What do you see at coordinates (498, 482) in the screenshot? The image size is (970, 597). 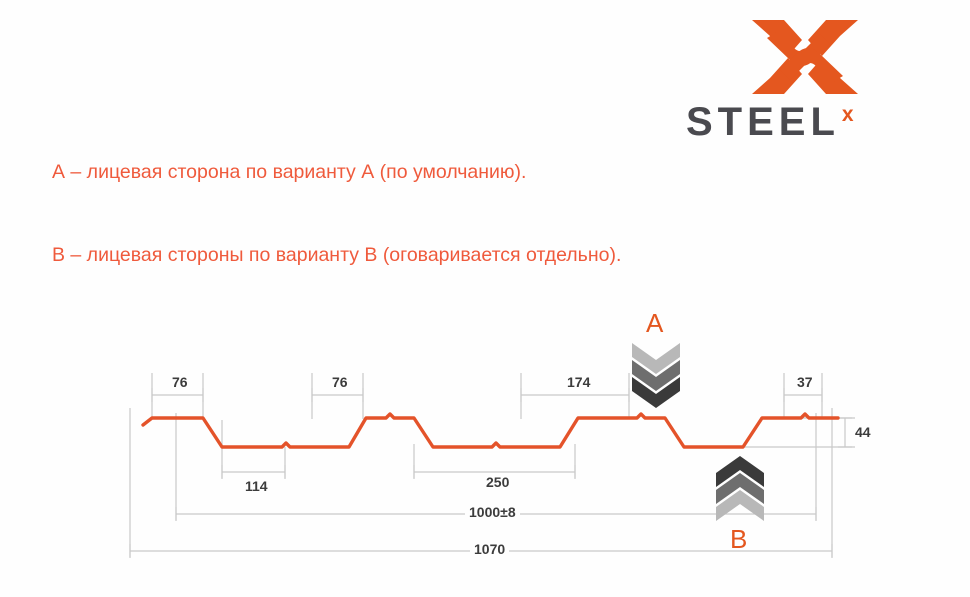 I see `dimension-label-wave-pitch: 250` at bounding box center [498, 482].